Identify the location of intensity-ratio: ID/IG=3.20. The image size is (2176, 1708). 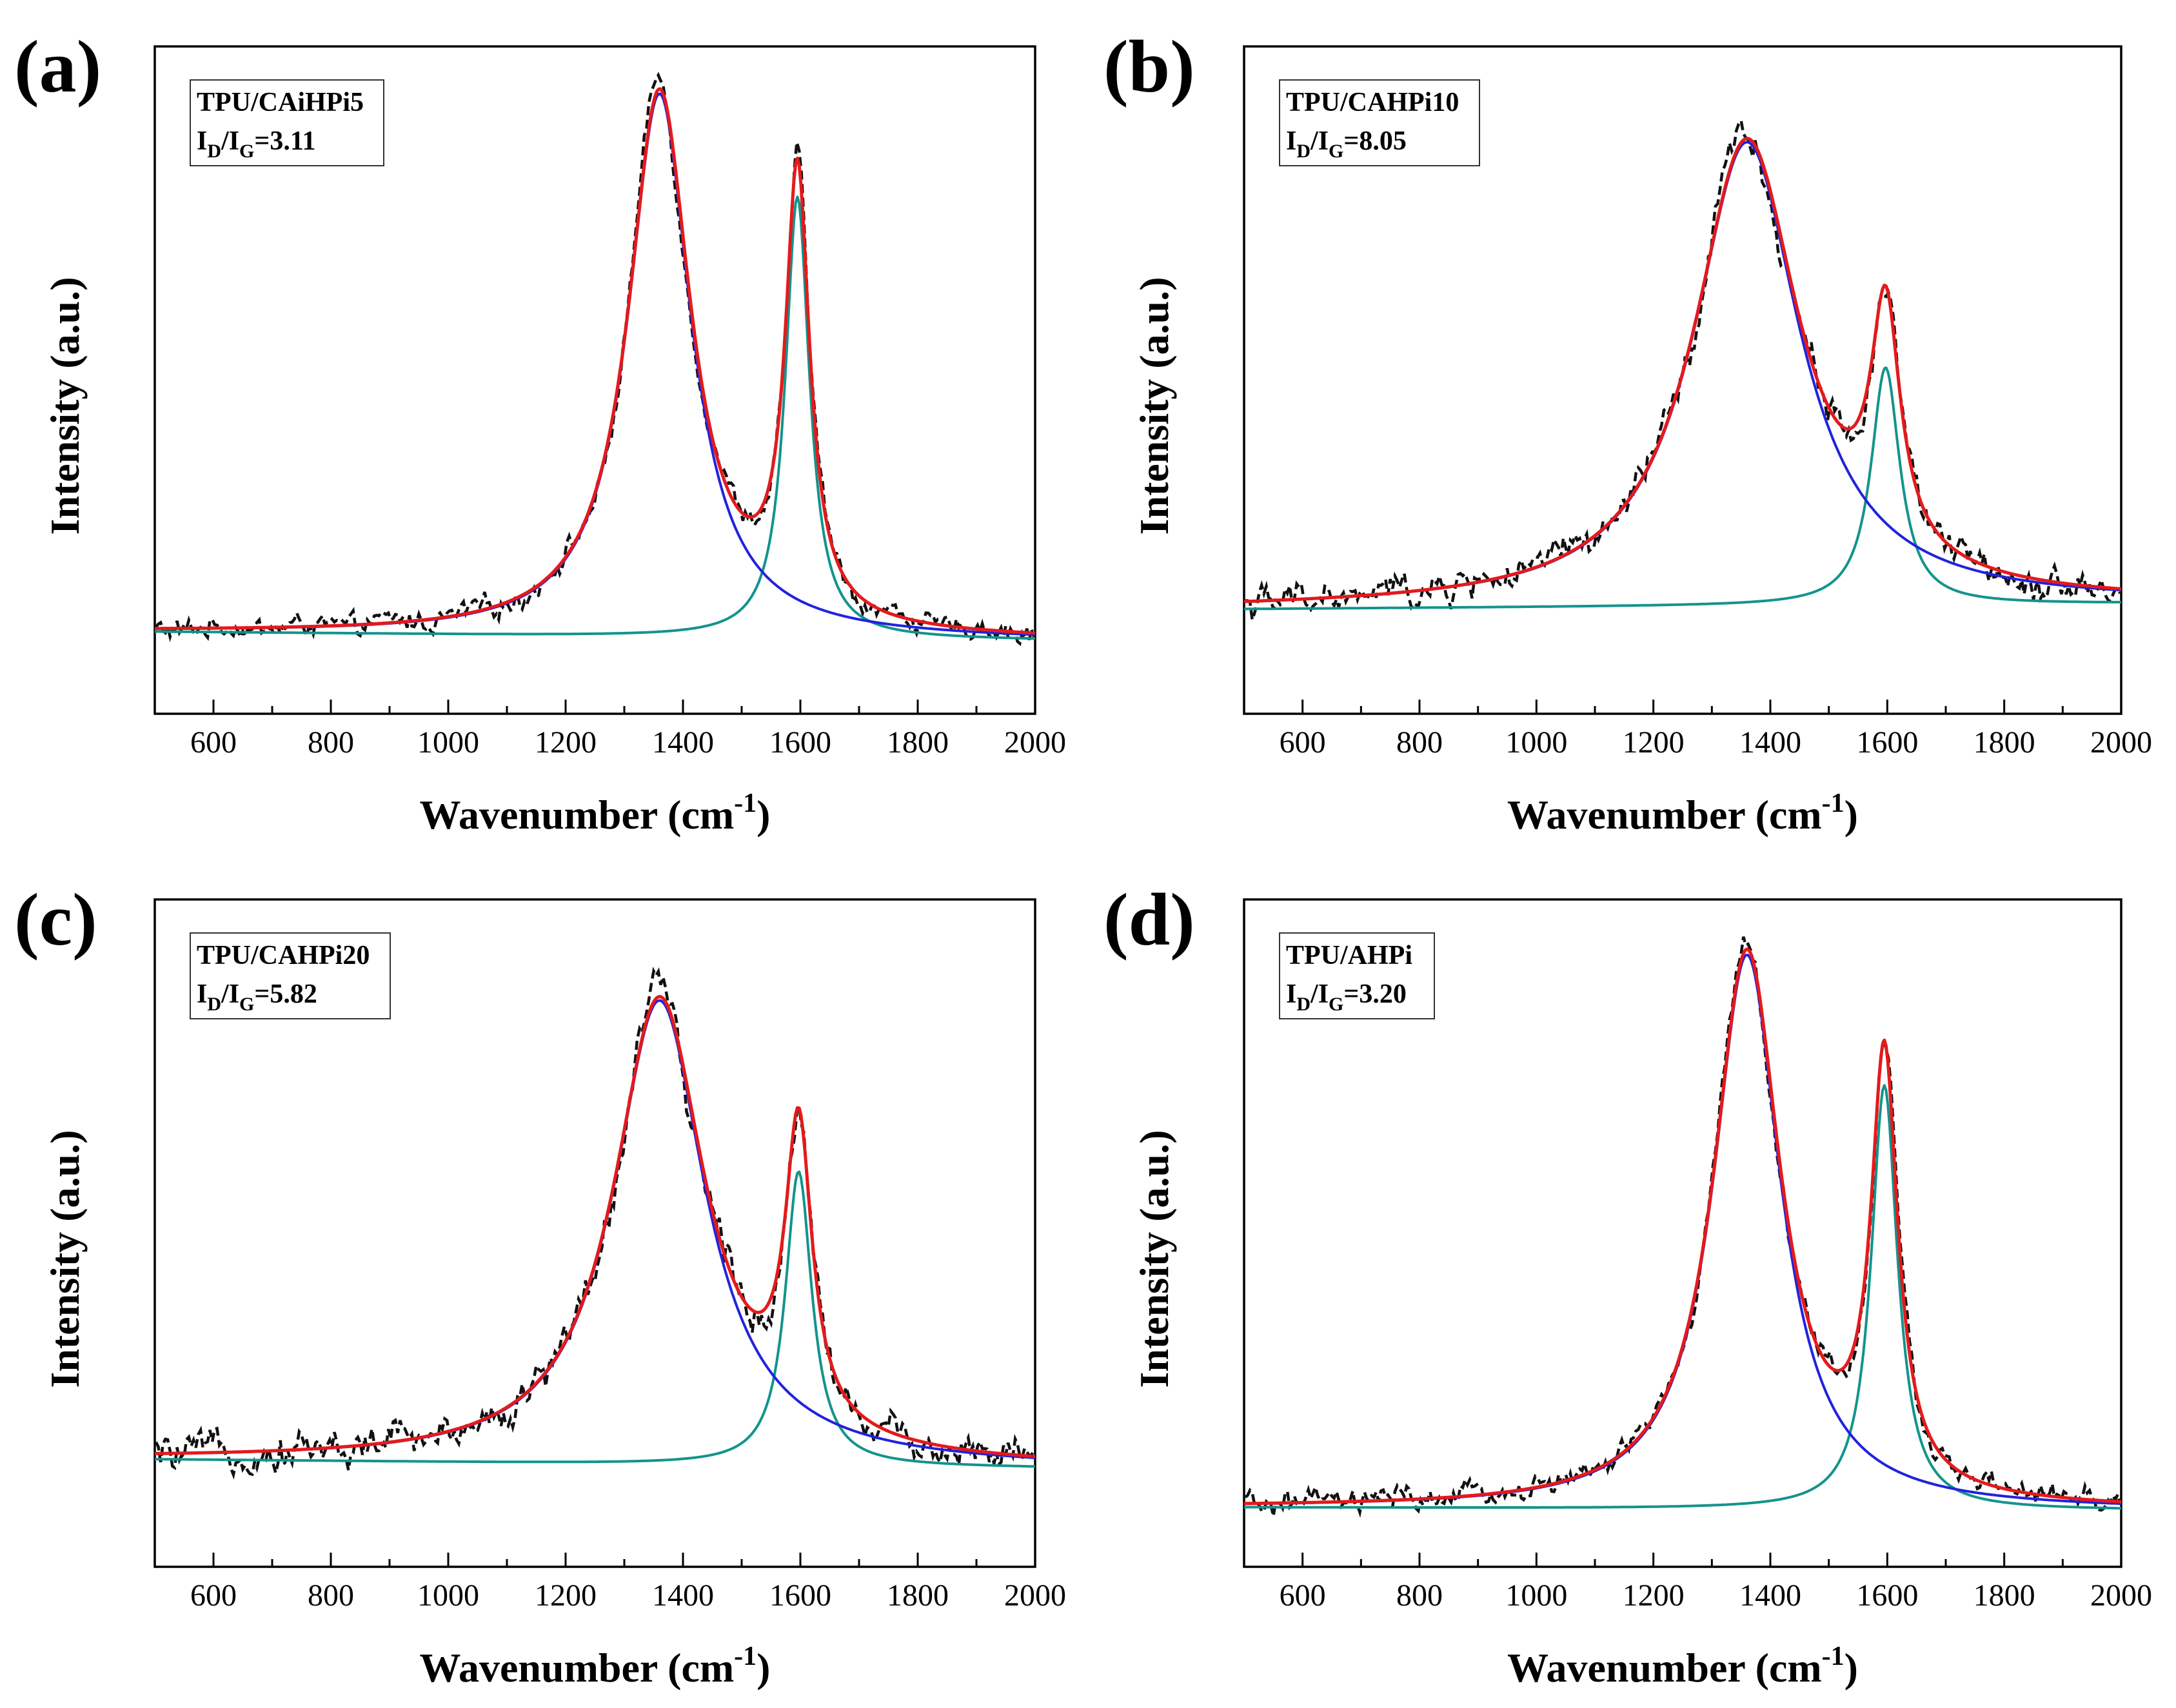
(1347, 997).